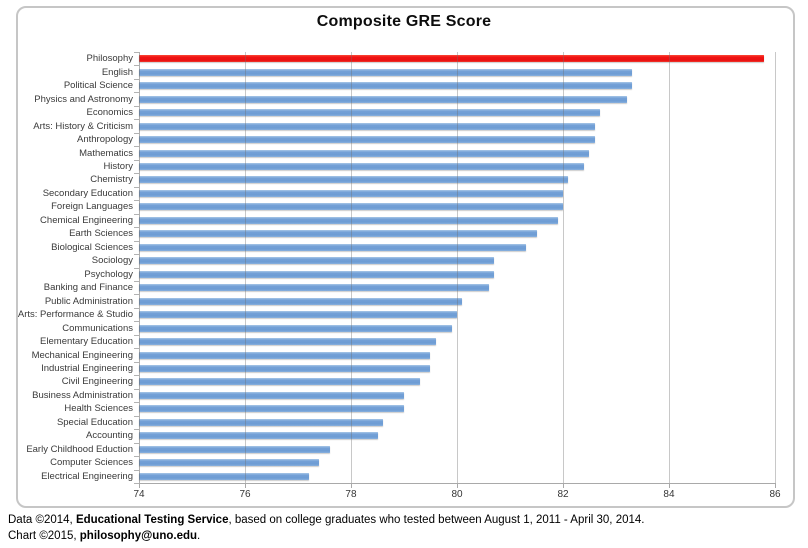 The height and width of the screenshot is (548, 808). I want to click on bar-political-science, so click(385, 86).